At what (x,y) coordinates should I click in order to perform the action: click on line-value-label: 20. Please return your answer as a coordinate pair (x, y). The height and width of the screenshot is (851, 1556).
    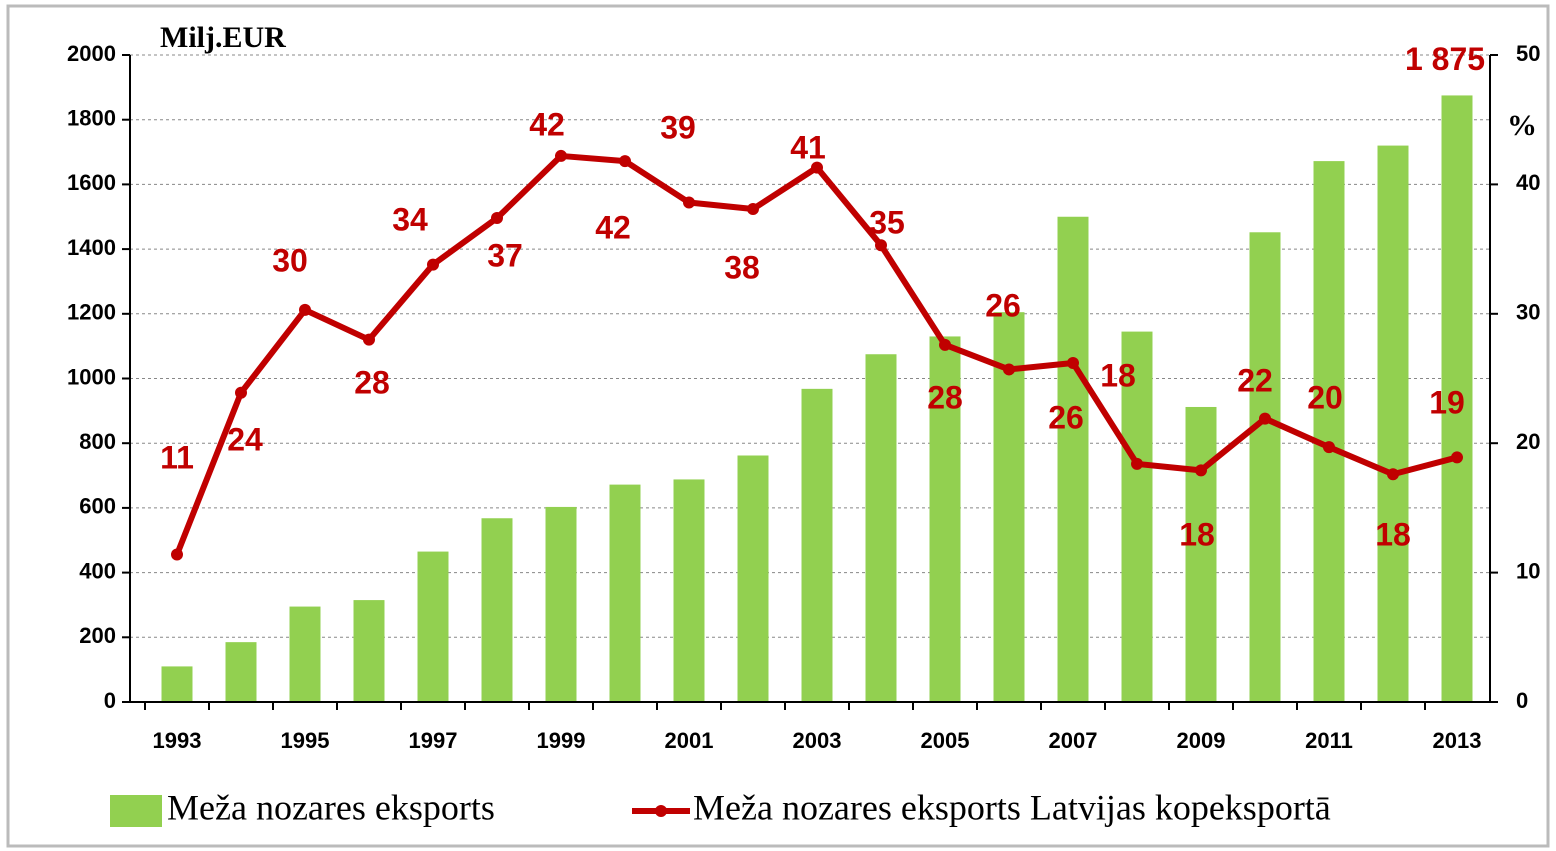
    Looking at the image, I should click on (1325, 397).